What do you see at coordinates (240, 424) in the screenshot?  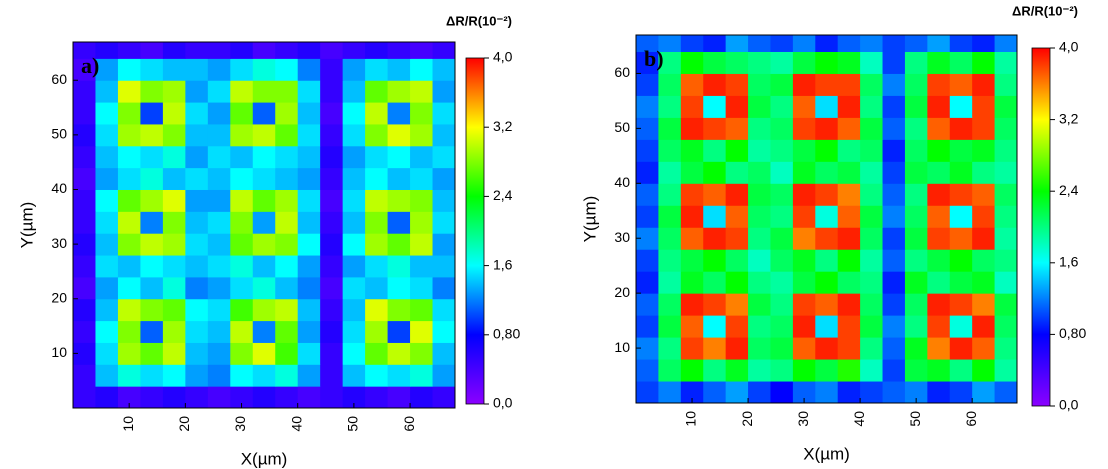 I see `x-tick-label: 30` at bounding box center [240, 424].